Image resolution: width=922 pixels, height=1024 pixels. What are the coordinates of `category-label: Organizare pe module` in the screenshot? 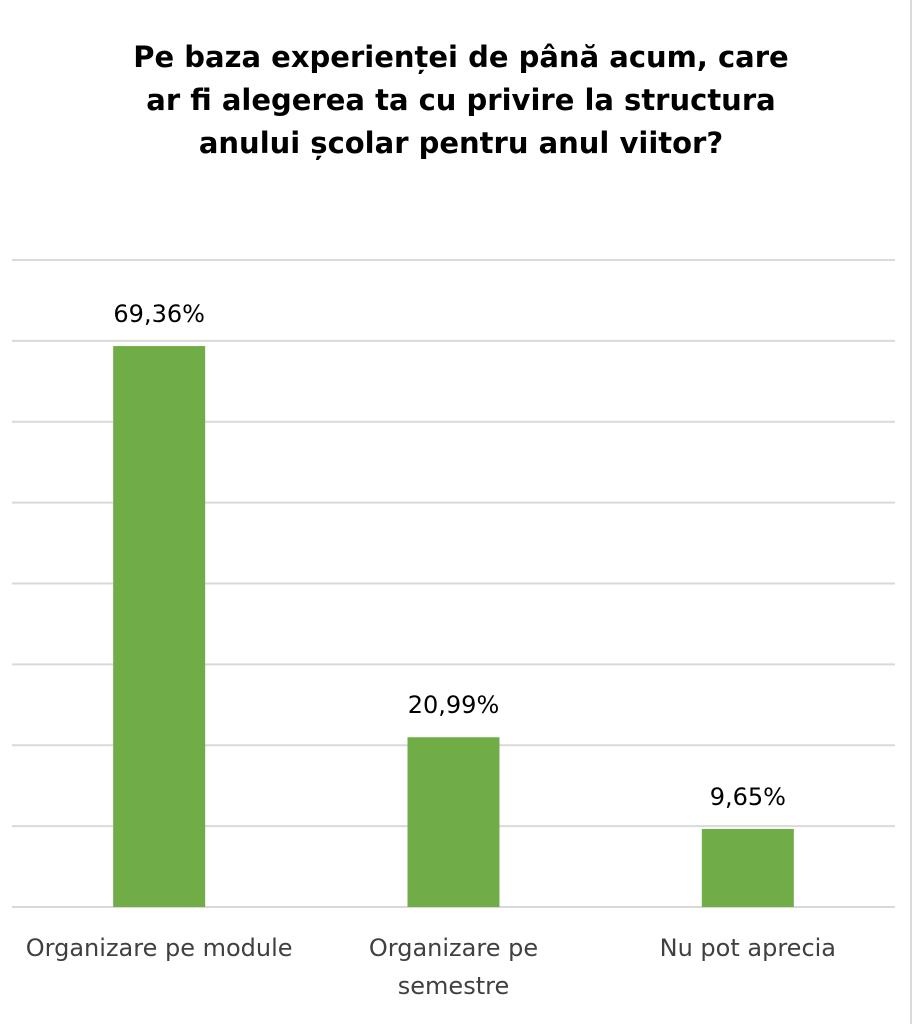 It's located at (159, 948).